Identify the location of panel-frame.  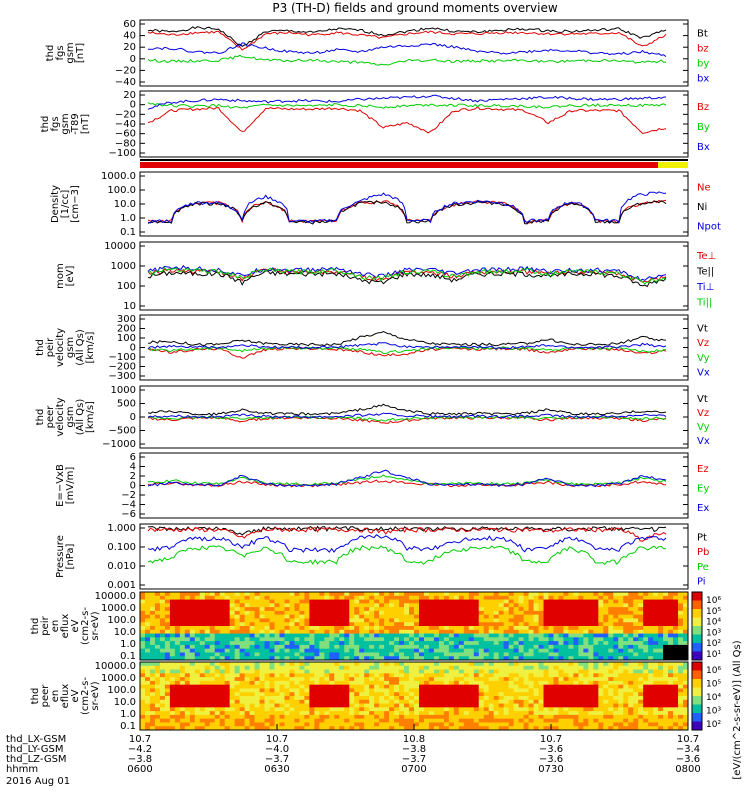
(414, 417).